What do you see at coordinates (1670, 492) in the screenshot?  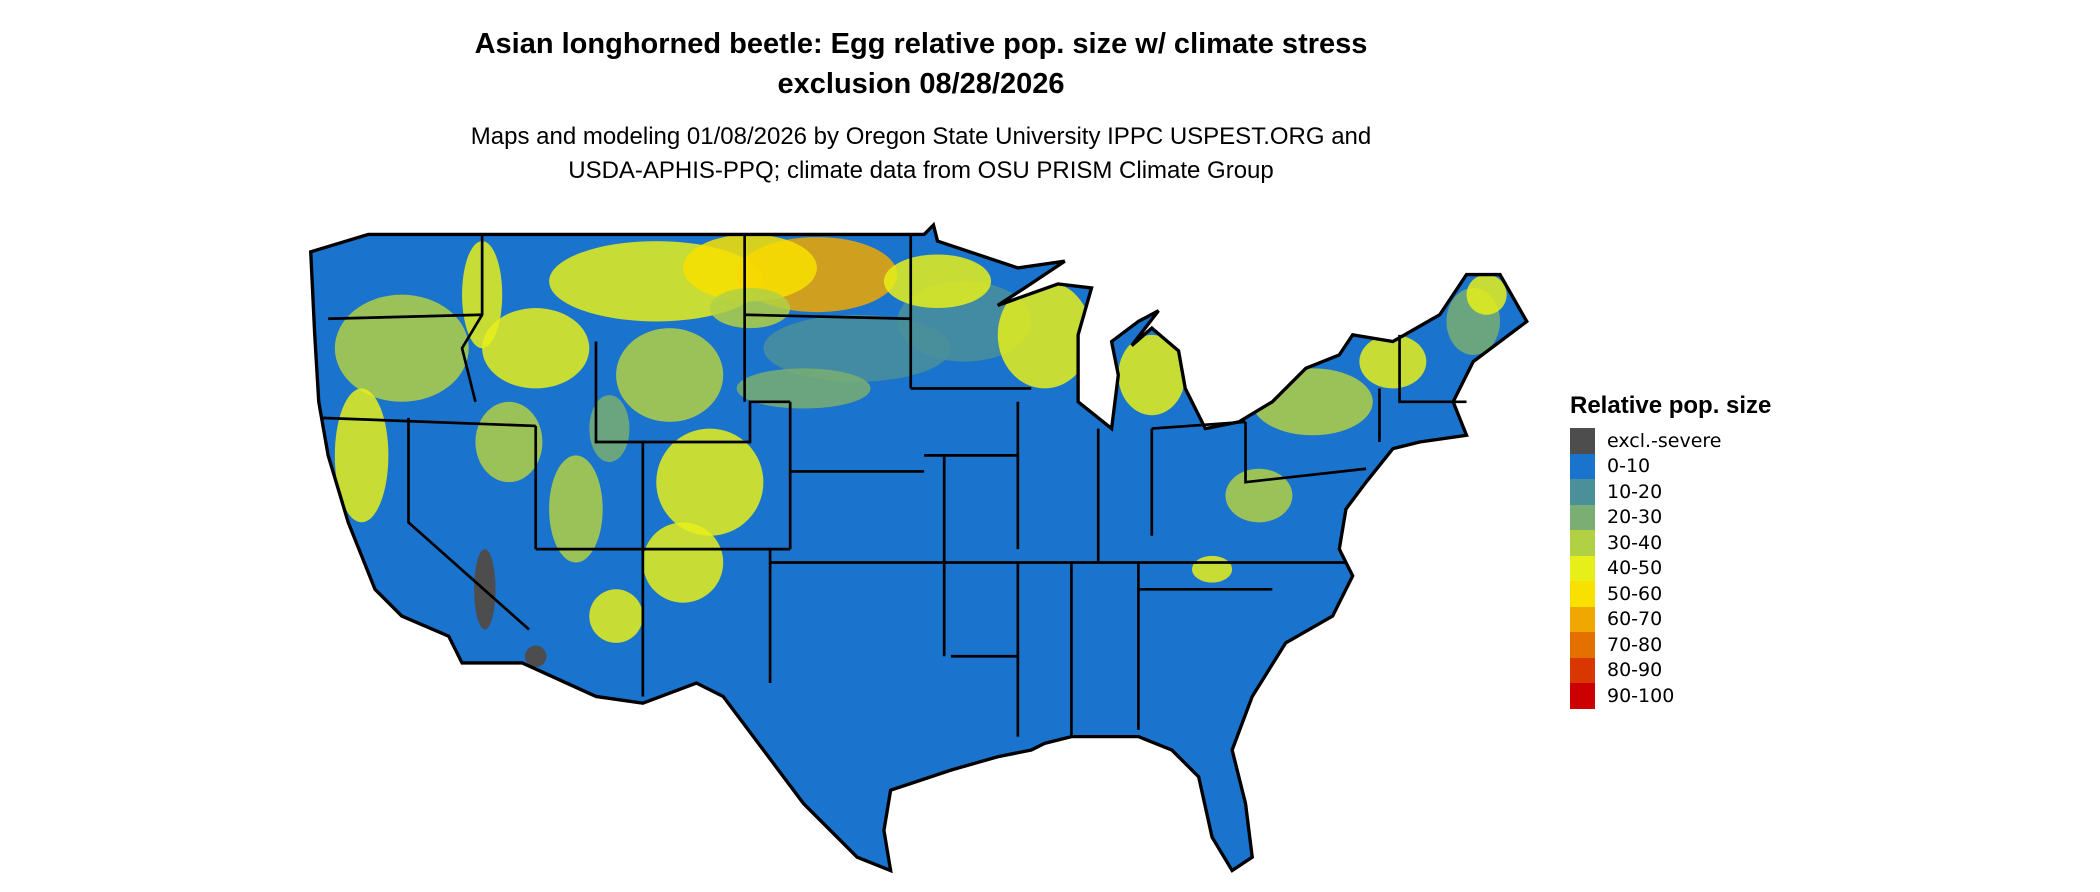 I see `legend-item: 10-20` at bounding box center [1670, 492].